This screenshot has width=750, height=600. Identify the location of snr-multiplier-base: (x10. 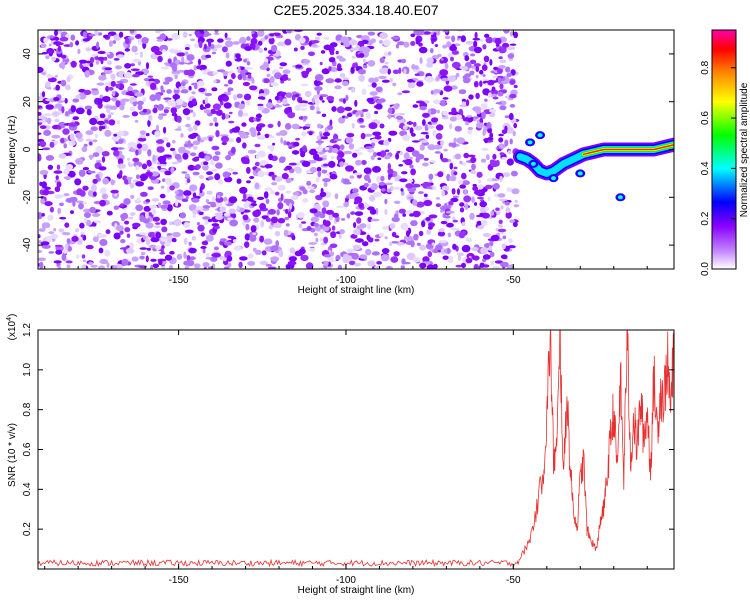
(12, 330).